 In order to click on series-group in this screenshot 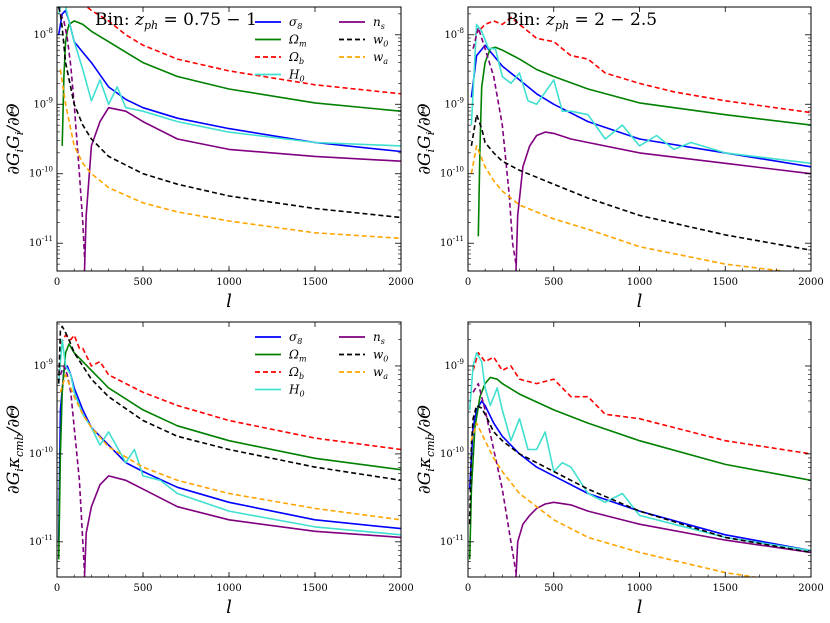, I will do `click(639, 464)`.